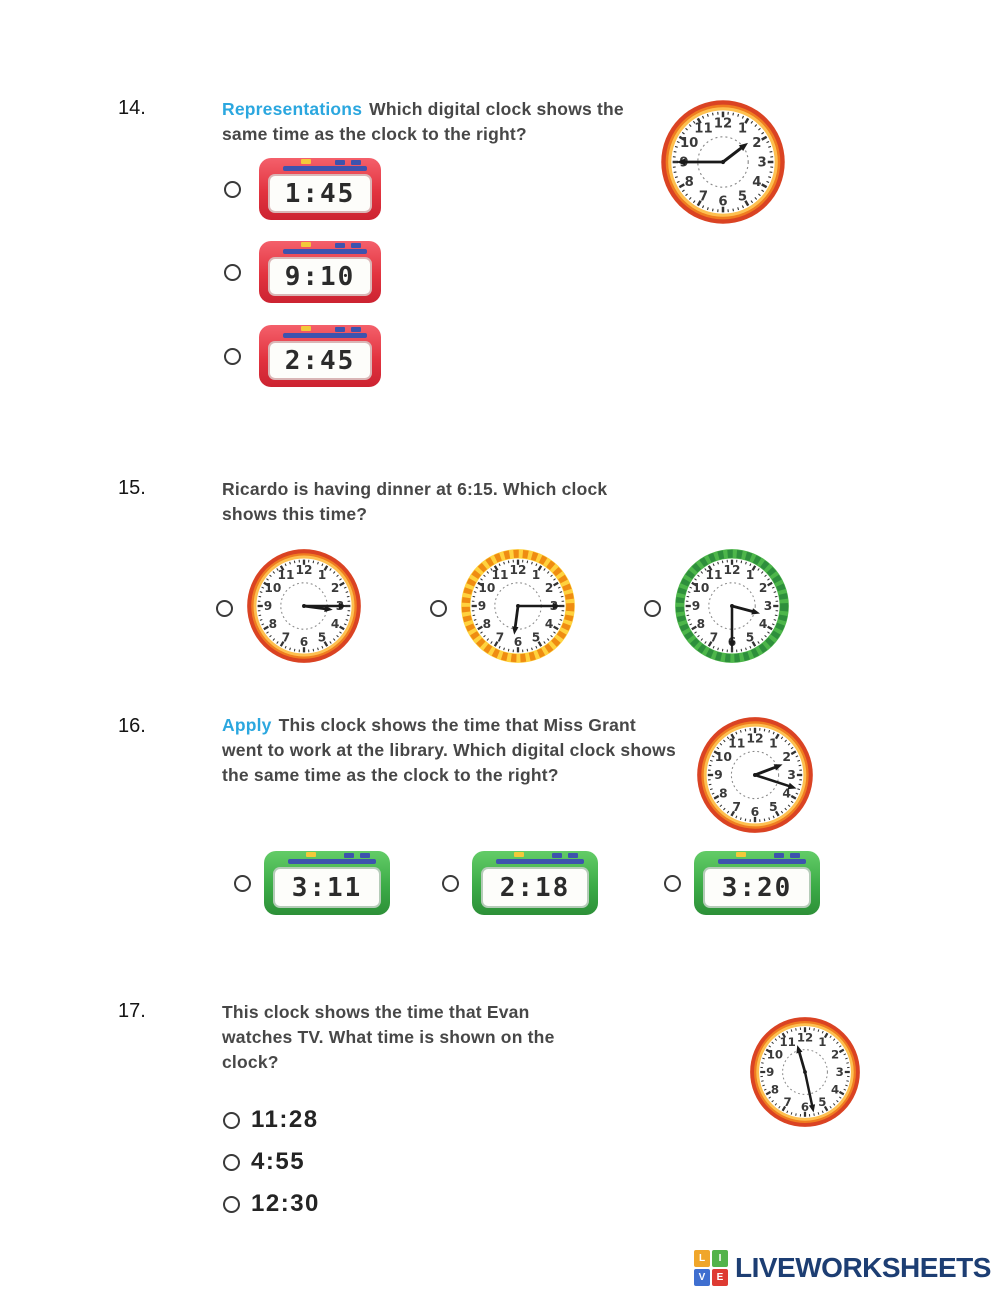 The height and width of the screenshot is (1291, 1000). What do you see at coordinates (132, 1011) in the screenshot?
I see `question-17-number: 17.` at bounding box center [132, 1011].